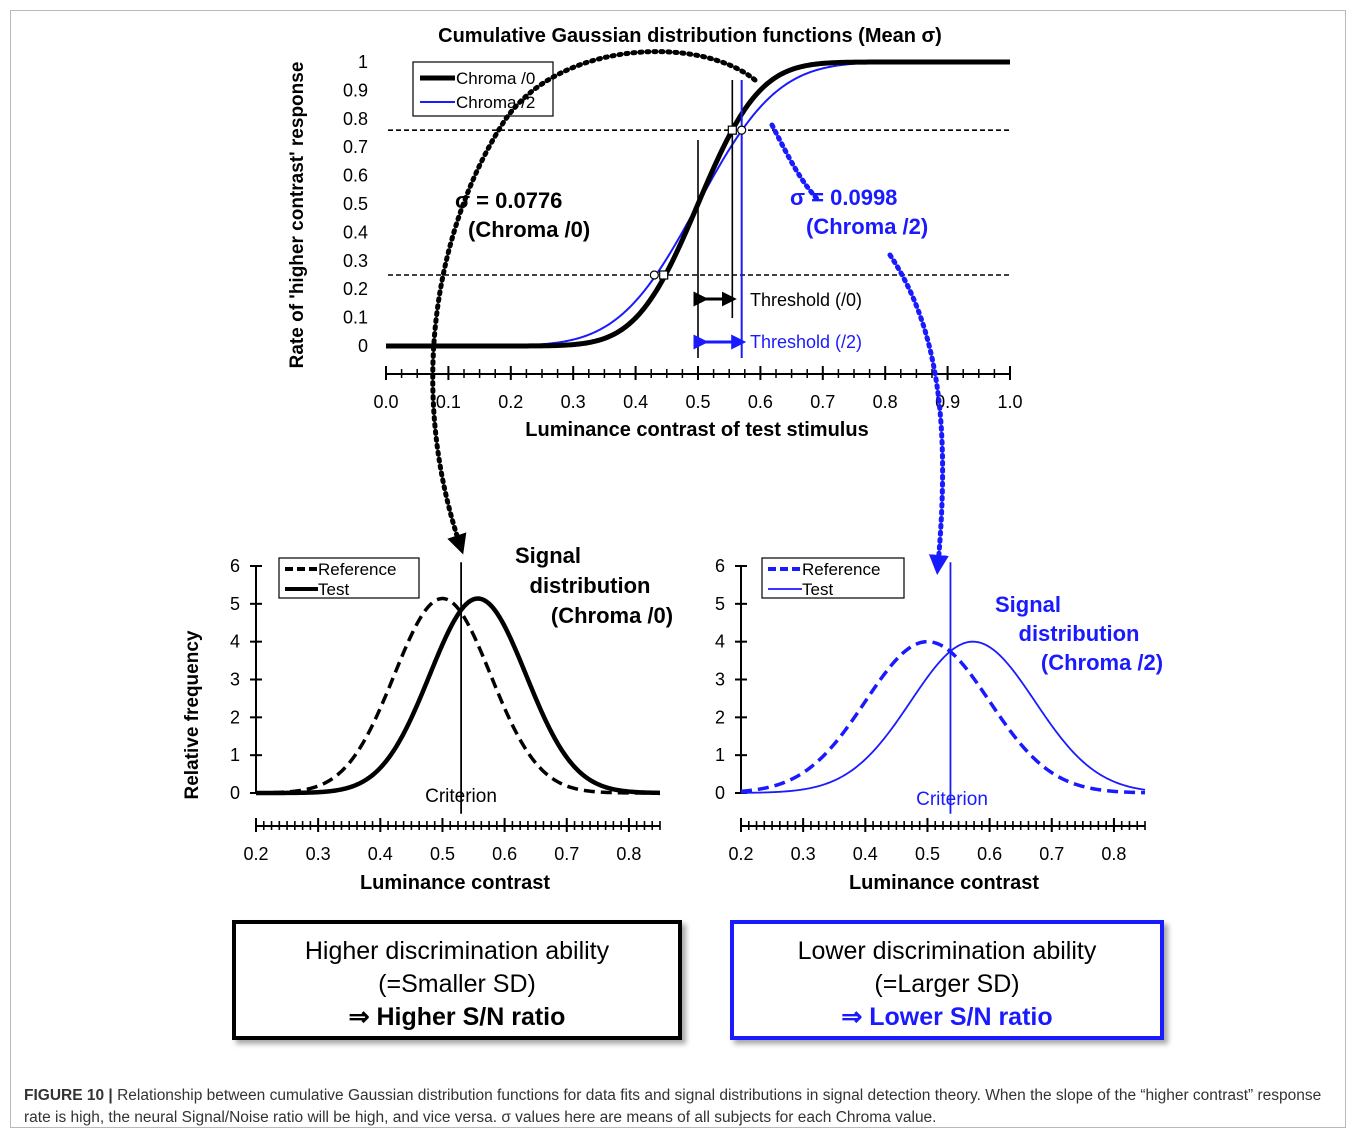 The image size is (1358, 1141). What do you see at coordinates (235, 793) in the screenshot?
I see `bl-y-tick-label: 0` at bounding box center [235, 793].